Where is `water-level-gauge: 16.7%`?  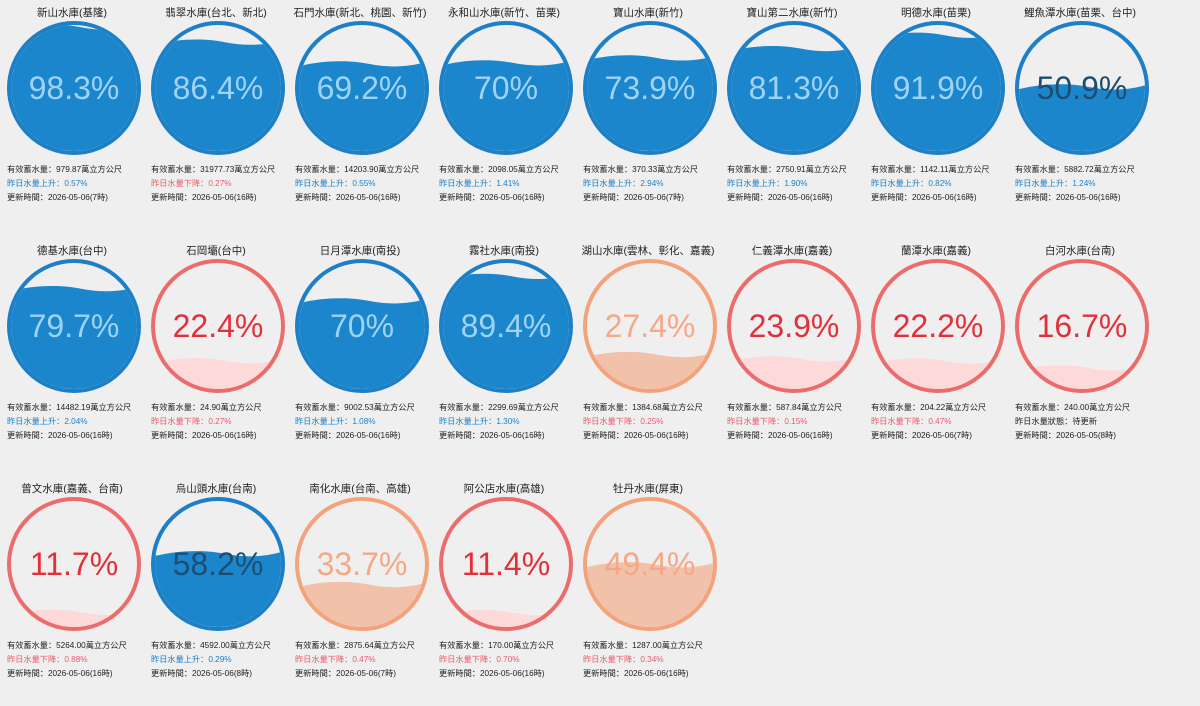
water-level-gauge: 16.7% is located at coordinates (1082, 326).